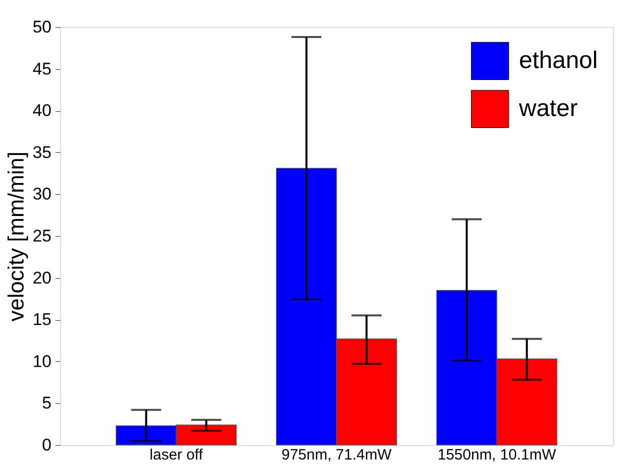 This screenshot has width=634, height=464. What do you see at coordinates (47, 445) in the screenshot?
I see `y-tick-label: 0` at bounding box center [47, 445].